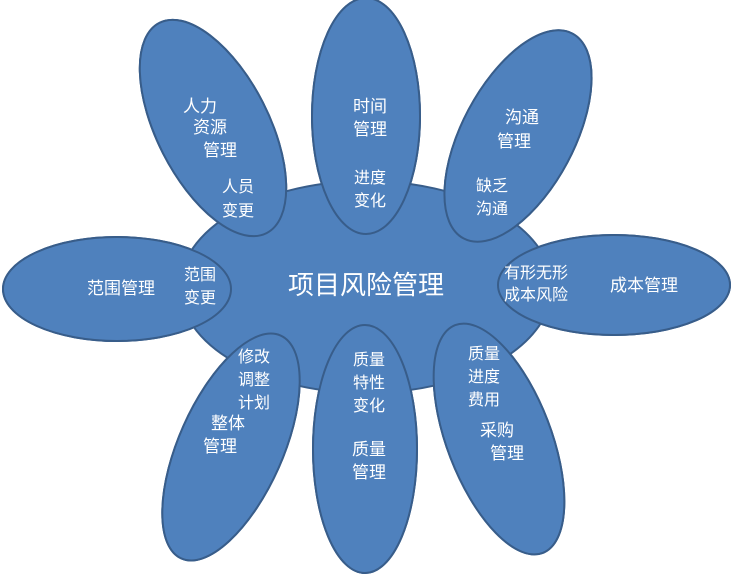  I want to click on integ-area-line-1: 整体, so click(228, 424).